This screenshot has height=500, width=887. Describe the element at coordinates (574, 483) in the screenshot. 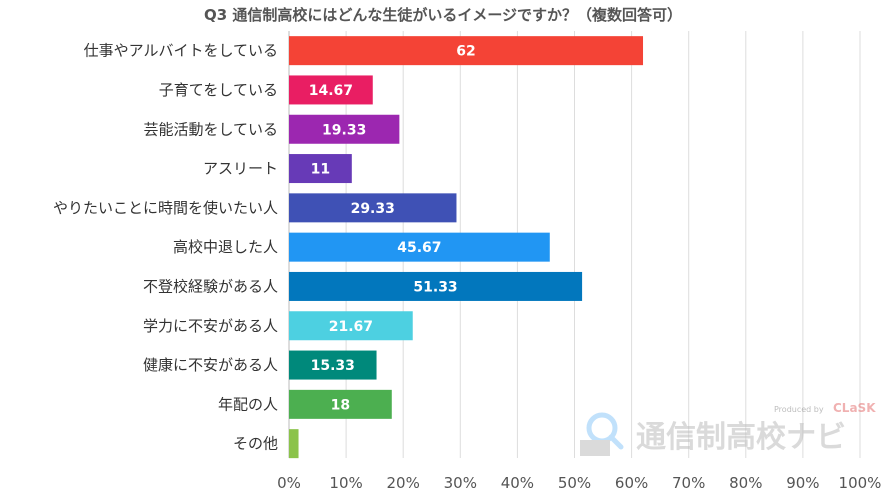

I see `x-tick-label: 50%` at that location.